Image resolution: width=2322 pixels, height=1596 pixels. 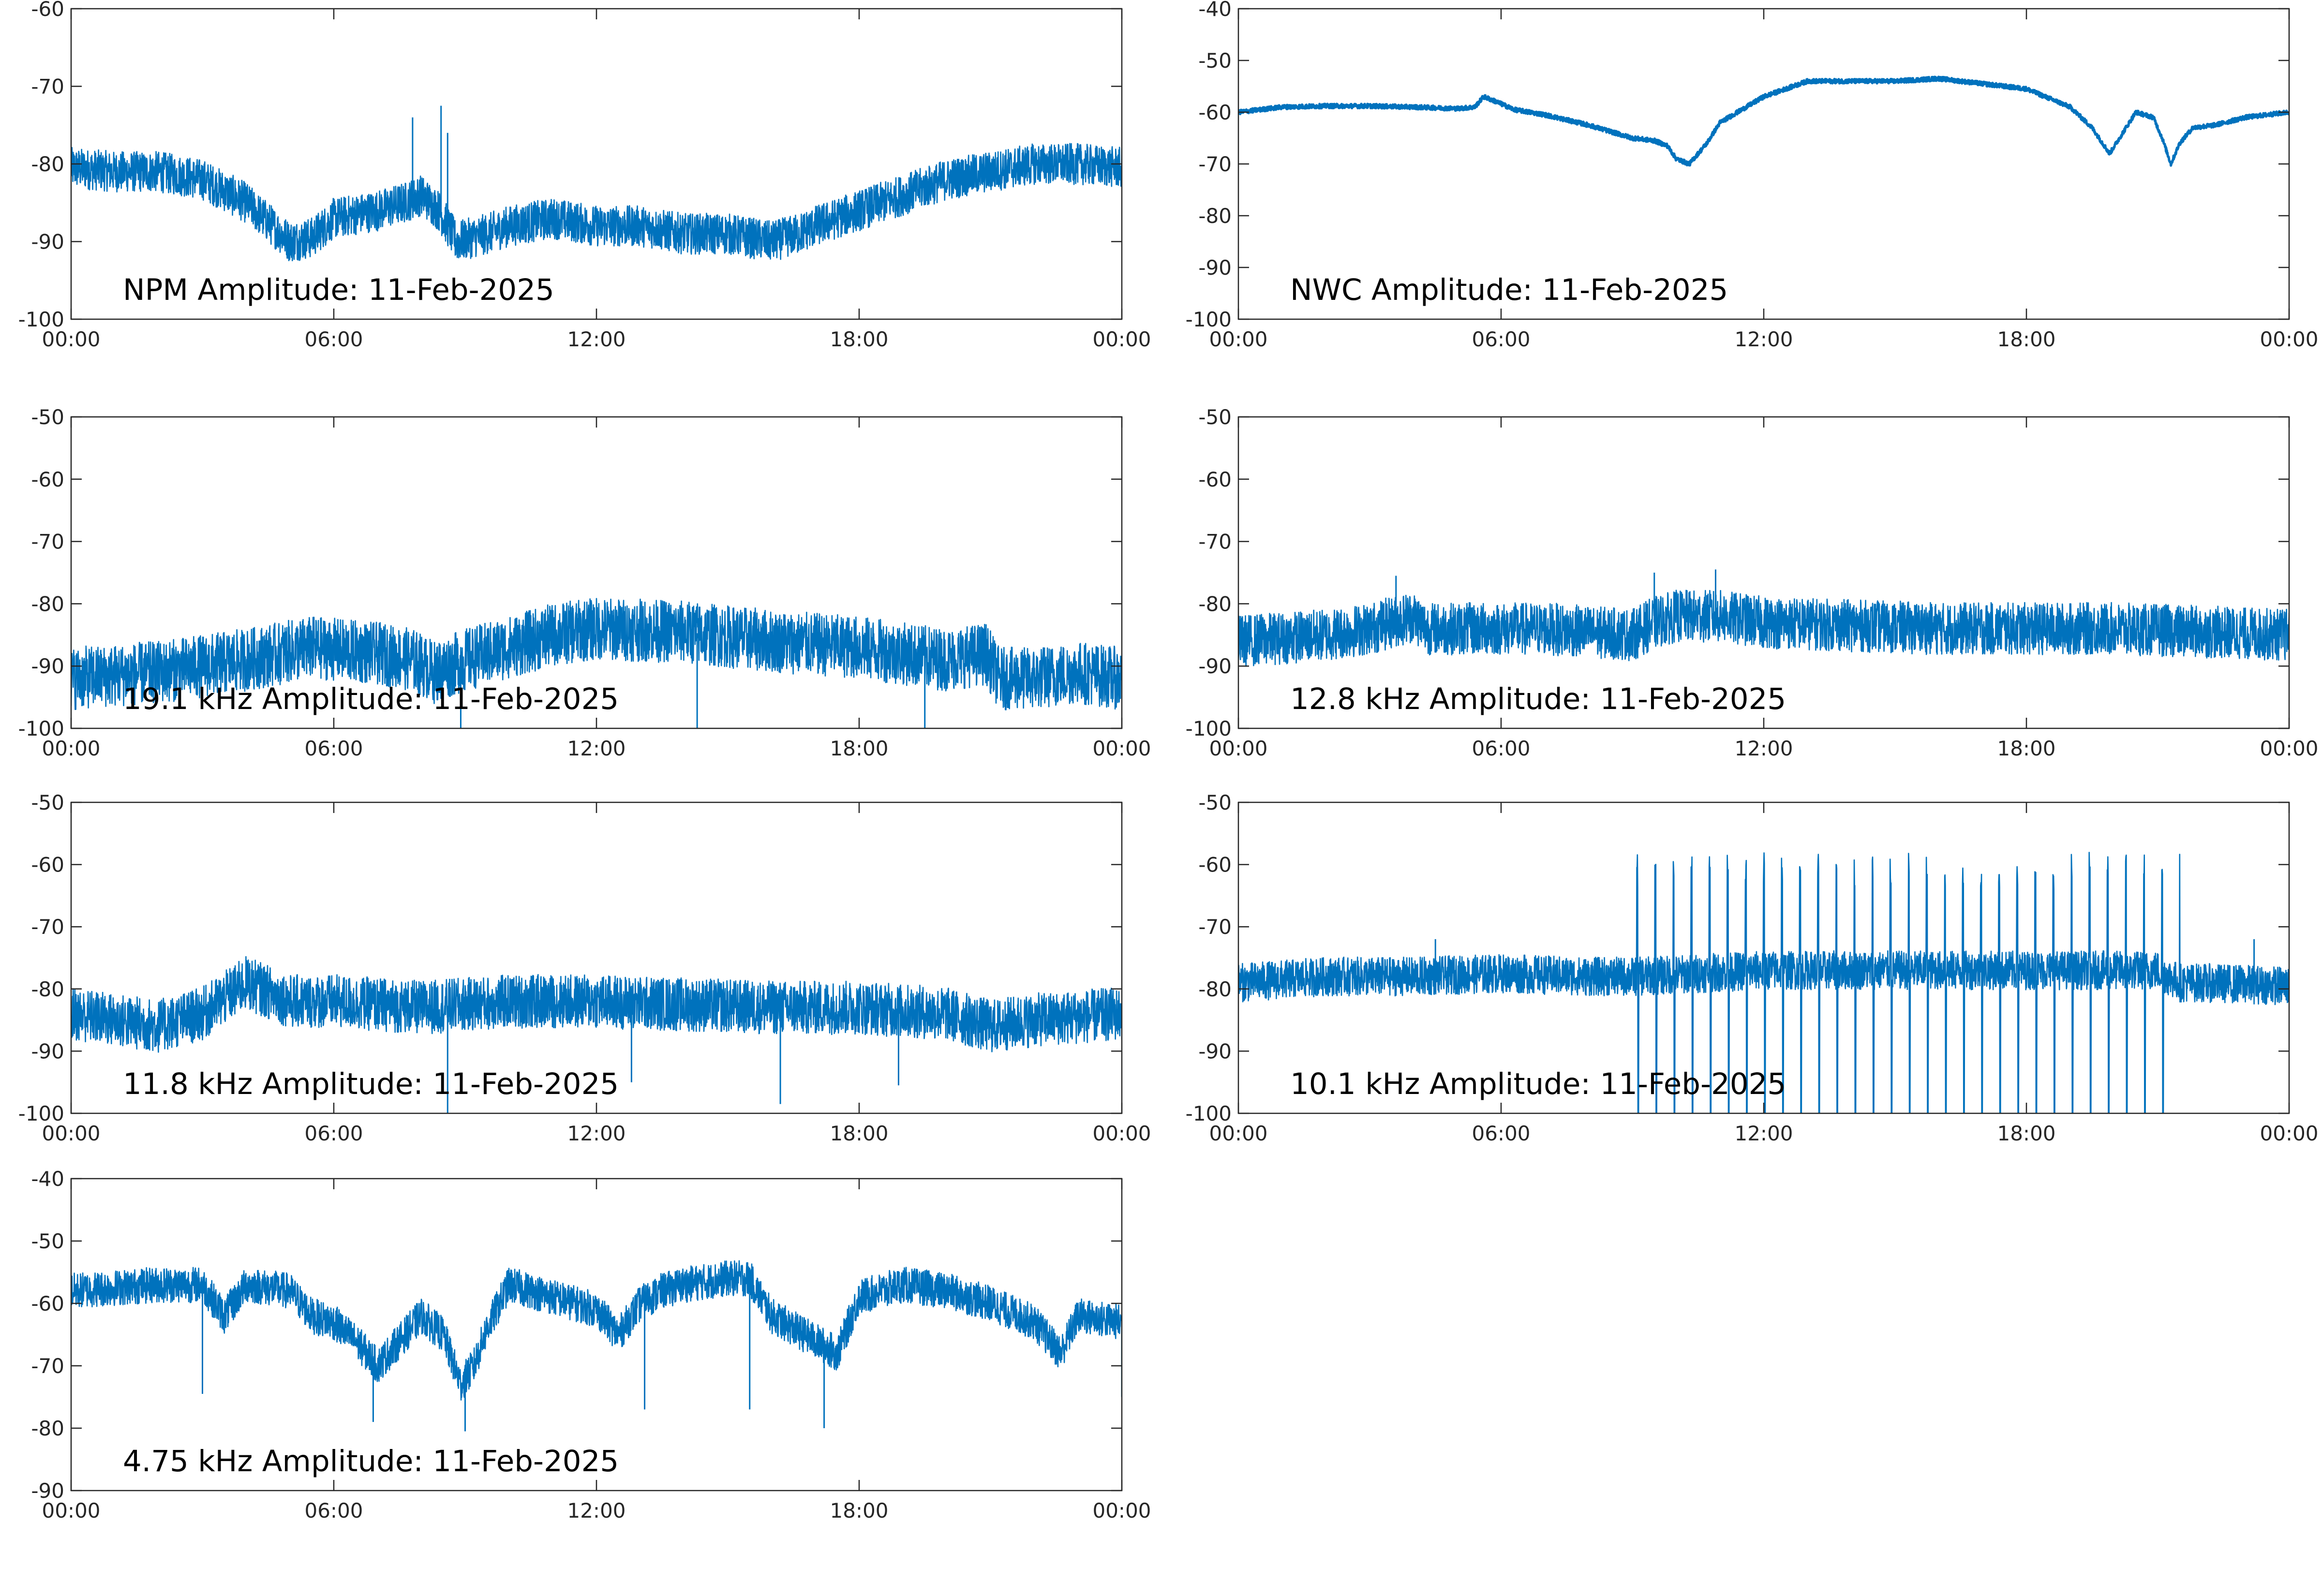 What do you see at coordinates (371, 699) in the screenshot?
I see `panel-title: 19.1 kHz Amplitude: 11-Feb-2025` at bounding box center [371, 699].